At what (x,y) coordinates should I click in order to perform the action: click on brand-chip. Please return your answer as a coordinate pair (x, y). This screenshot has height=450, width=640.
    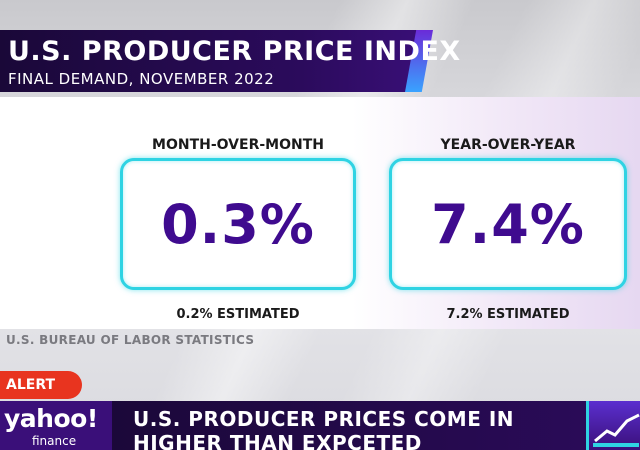
    Looking at the image, I should click on (613, 425).